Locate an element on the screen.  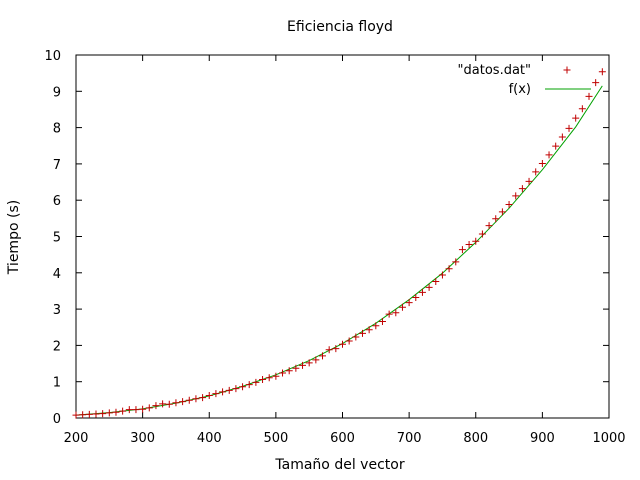
y-tick-label: 3 is located at coordinates (57, 310).